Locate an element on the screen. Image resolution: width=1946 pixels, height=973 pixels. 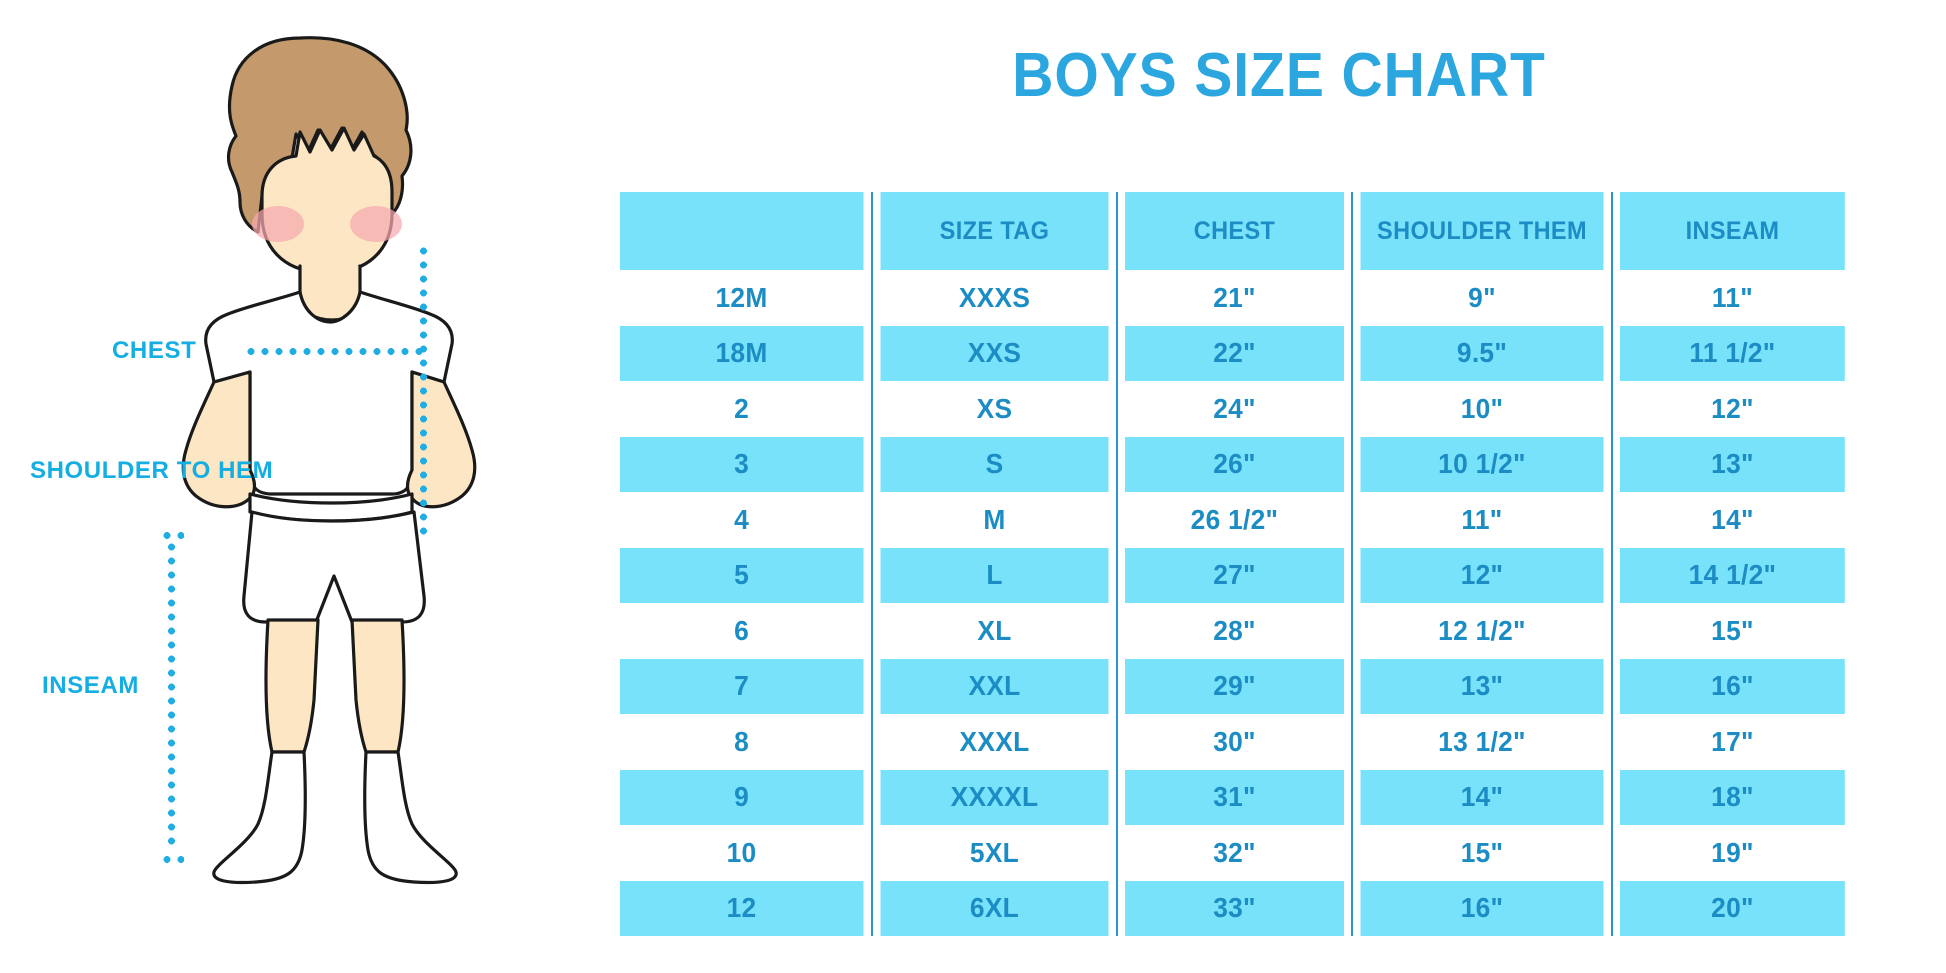
inseam-guide-cap-bottom is located at coordinates (172, 859).